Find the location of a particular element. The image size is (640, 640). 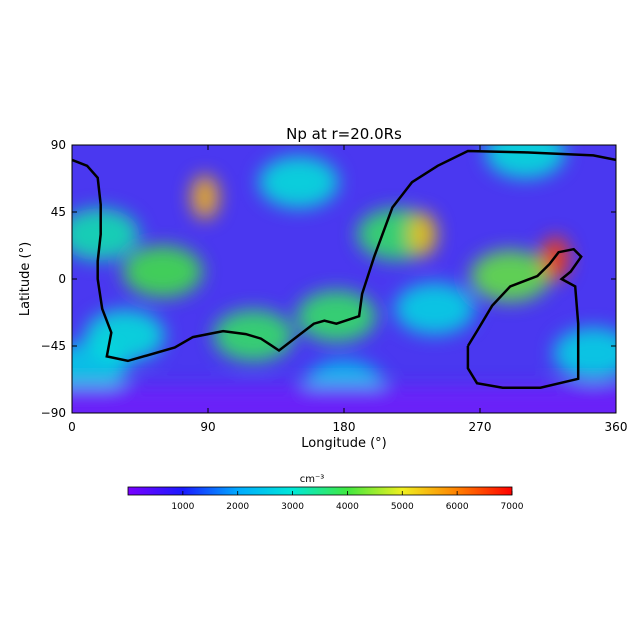

colorbar-tick-label: 1000 is located at coordinates (182, 507).